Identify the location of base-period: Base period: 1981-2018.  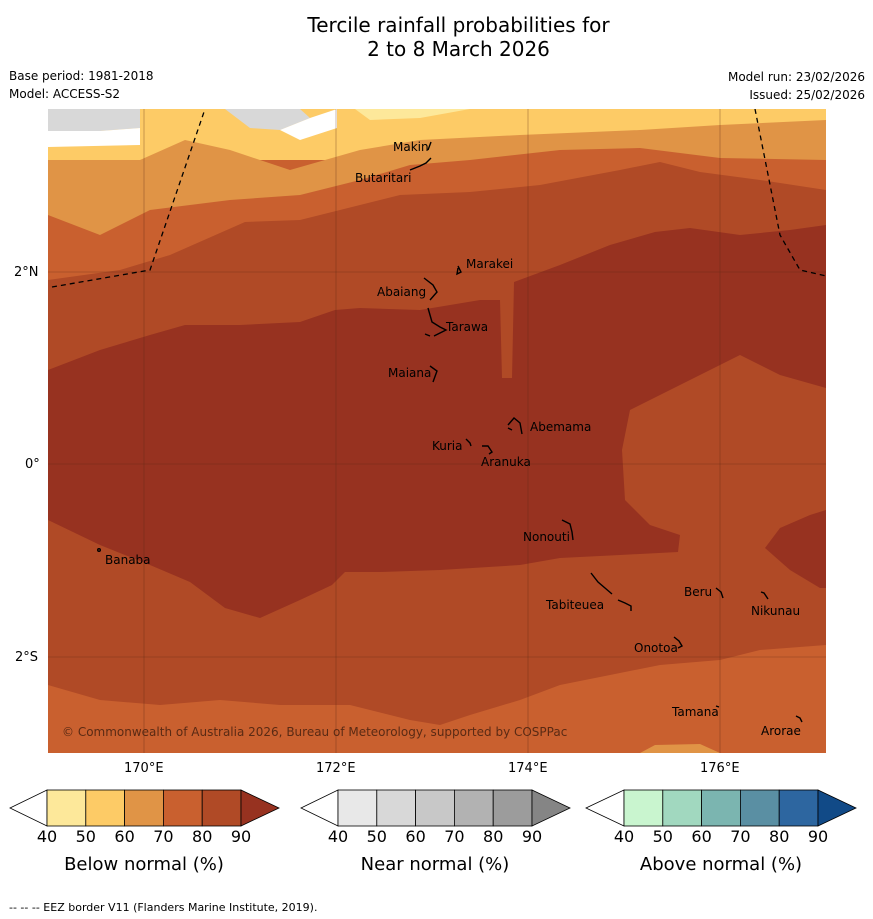
(81, 76).